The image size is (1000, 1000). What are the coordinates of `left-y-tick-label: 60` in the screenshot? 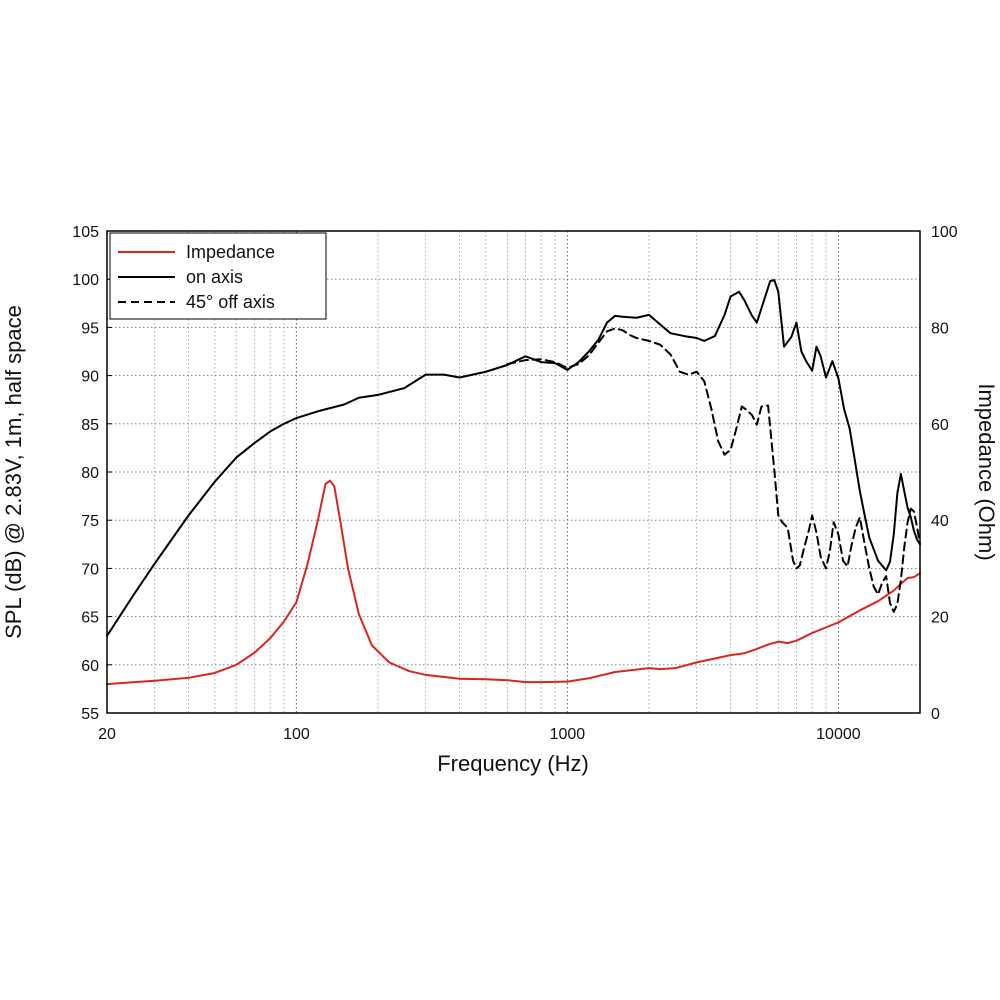 It's located at (90, 666).